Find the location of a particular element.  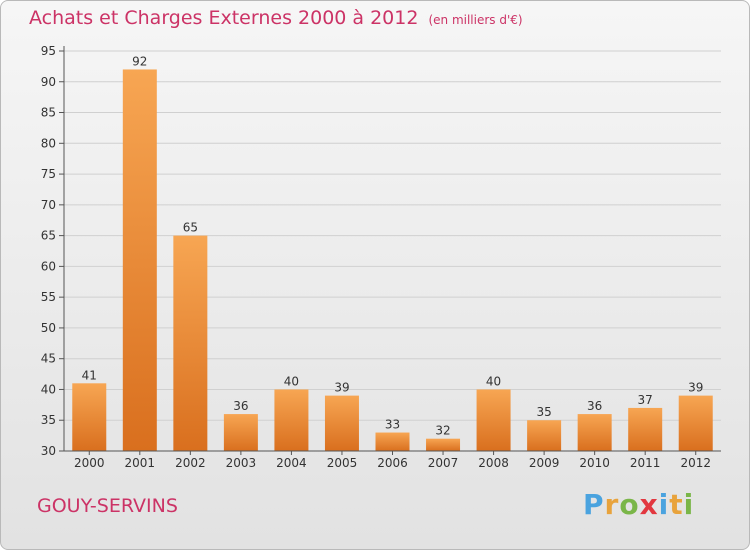

data-label-2002: 65 is located at coordinates (190, 228).